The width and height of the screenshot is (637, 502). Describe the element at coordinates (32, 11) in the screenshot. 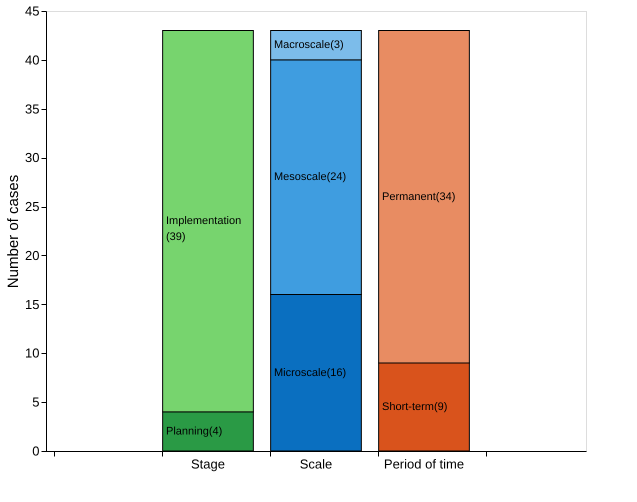

I see `y-tick-label: 45` at that location.